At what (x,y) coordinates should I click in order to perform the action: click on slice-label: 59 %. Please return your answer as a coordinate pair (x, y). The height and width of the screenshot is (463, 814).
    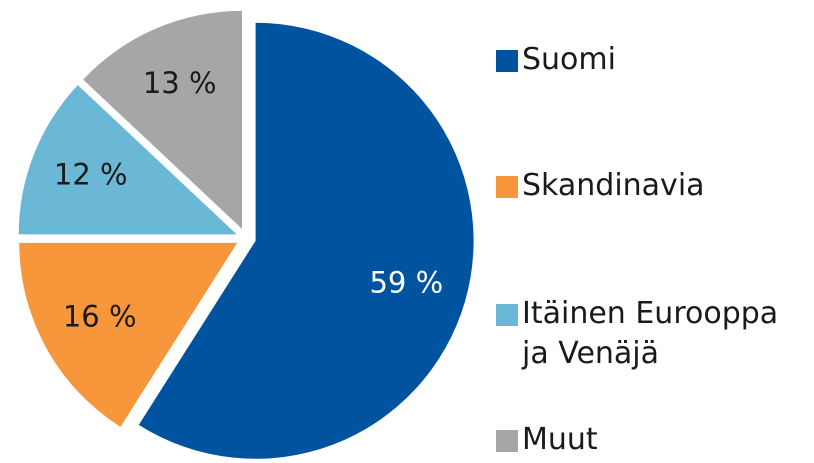
    Looking at the image, I should click on (406, 283).